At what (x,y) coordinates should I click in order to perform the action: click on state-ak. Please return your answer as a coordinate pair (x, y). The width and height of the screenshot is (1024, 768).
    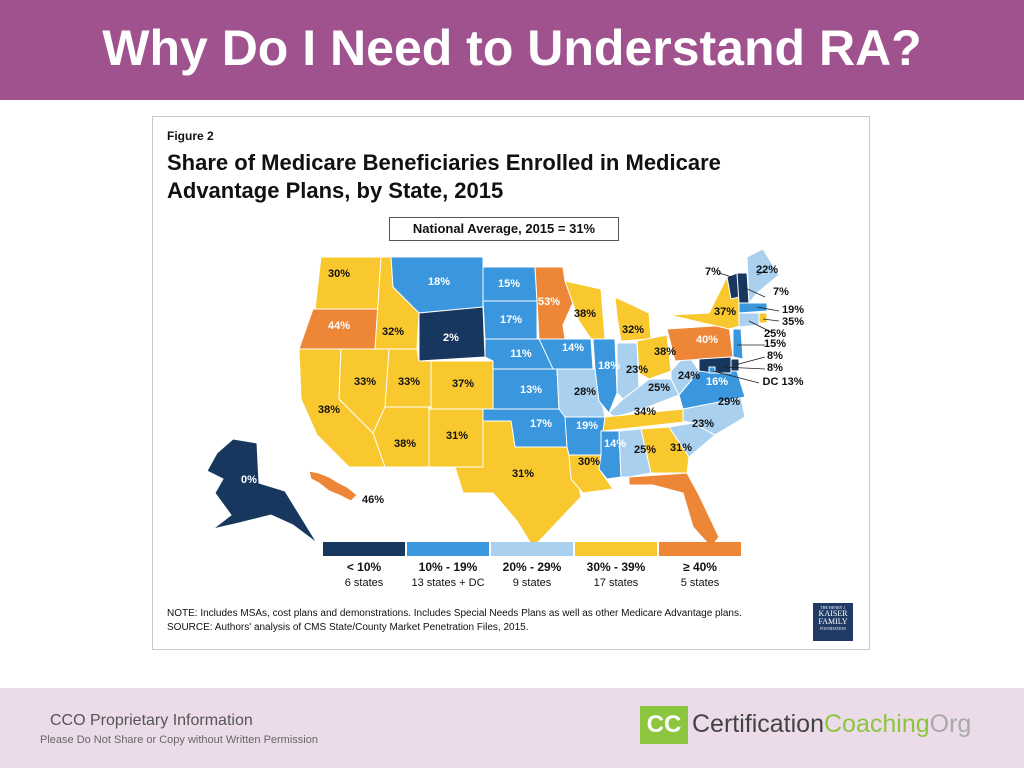
    Looking at the image, I should click on (262, 491).